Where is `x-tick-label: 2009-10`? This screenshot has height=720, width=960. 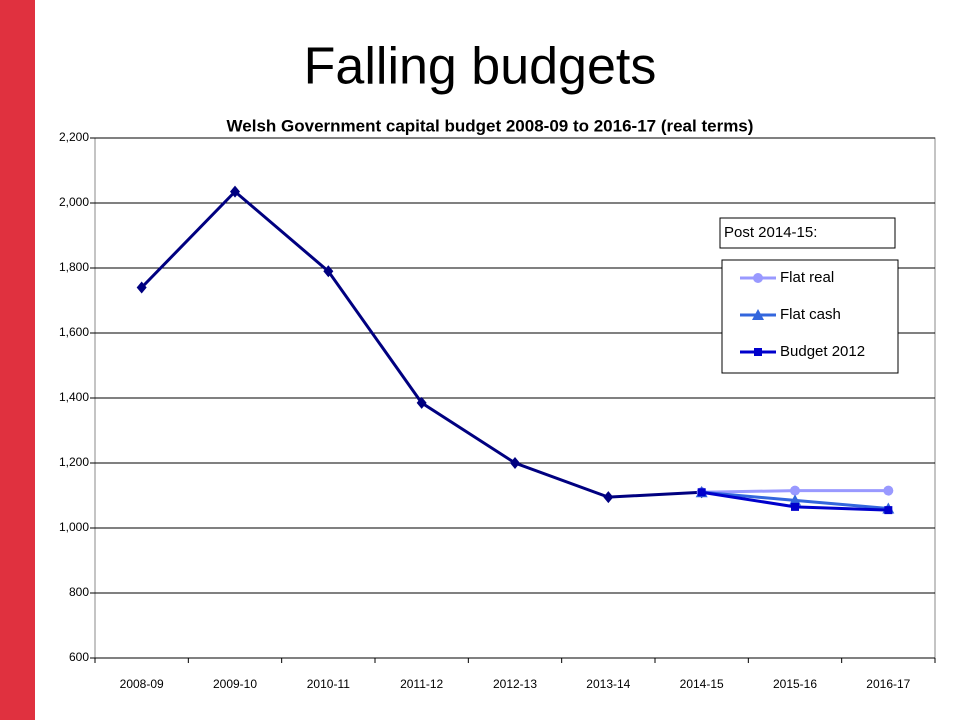 x-tick-label: 2009-10 is located at coordinates (235, 684).